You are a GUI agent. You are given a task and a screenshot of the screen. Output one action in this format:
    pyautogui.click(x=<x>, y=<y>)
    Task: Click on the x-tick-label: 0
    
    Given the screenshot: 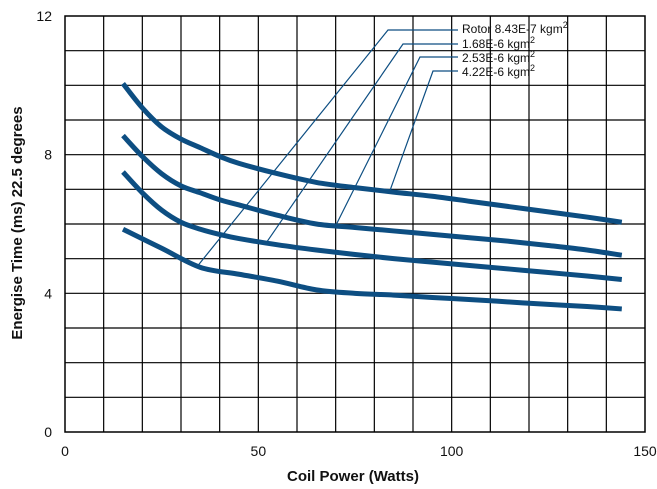 What is the action you would take?
    pyautogui.click(x=65, y=451)
    